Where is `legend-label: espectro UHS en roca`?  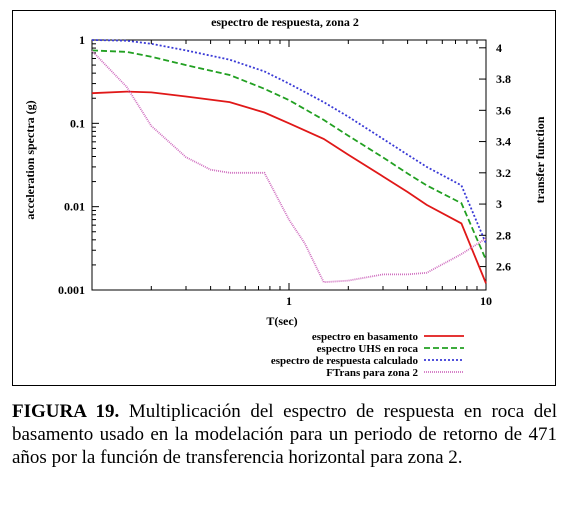
legend-label: espectro UHS en roca is located at coordinates (368, 349).